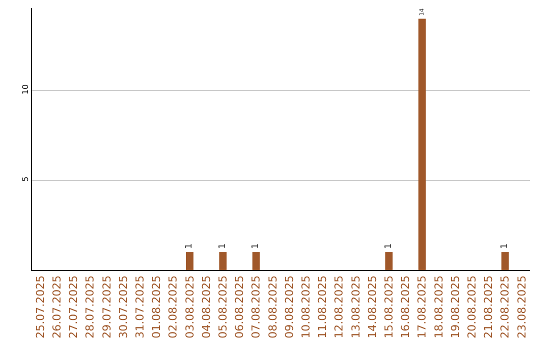  What do you see at coordinates (422, 306) in the screenshot?
I see `x-tick-label: 17.08.2025` at bounding box center [422, 306].